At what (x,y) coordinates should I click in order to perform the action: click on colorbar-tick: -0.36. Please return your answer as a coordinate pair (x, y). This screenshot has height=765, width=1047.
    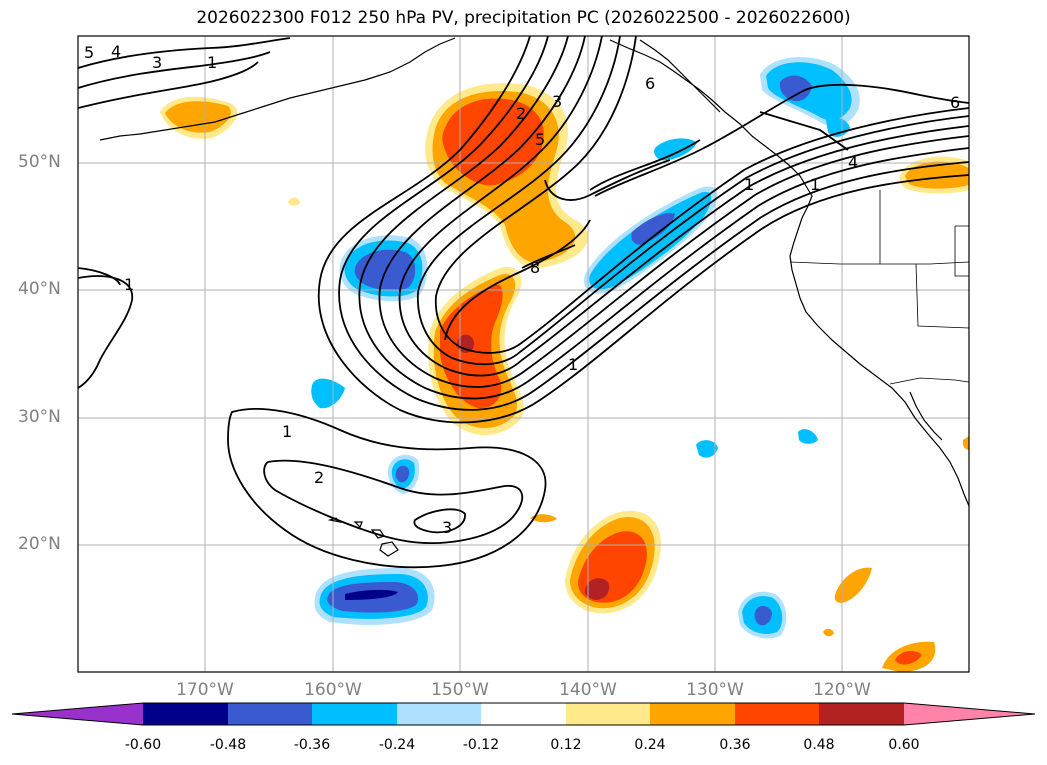
    Looking at the image, I should click on (312, 745).